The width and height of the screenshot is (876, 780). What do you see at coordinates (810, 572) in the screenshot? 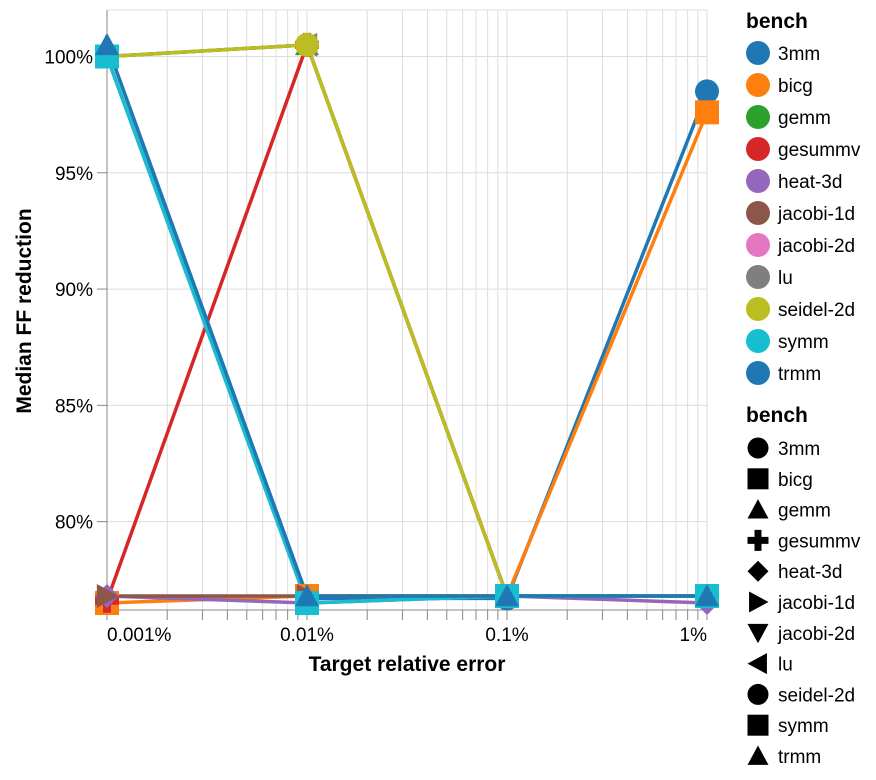
I see `legend-shape-label: heat-3d` at bounding box center [810, 572].